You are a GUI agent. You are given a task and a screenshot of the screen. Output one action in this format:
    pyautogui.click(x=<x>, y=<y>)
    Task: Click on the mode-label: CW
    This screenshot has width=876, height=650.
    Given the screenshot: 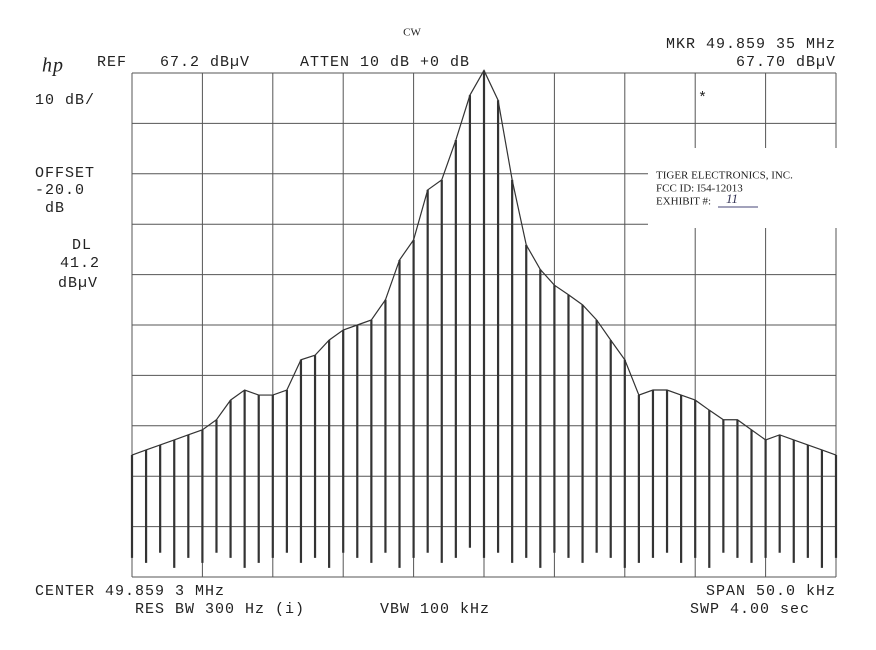 What is the action you would take?
    pyautogui.click(x=412, y=33)
    